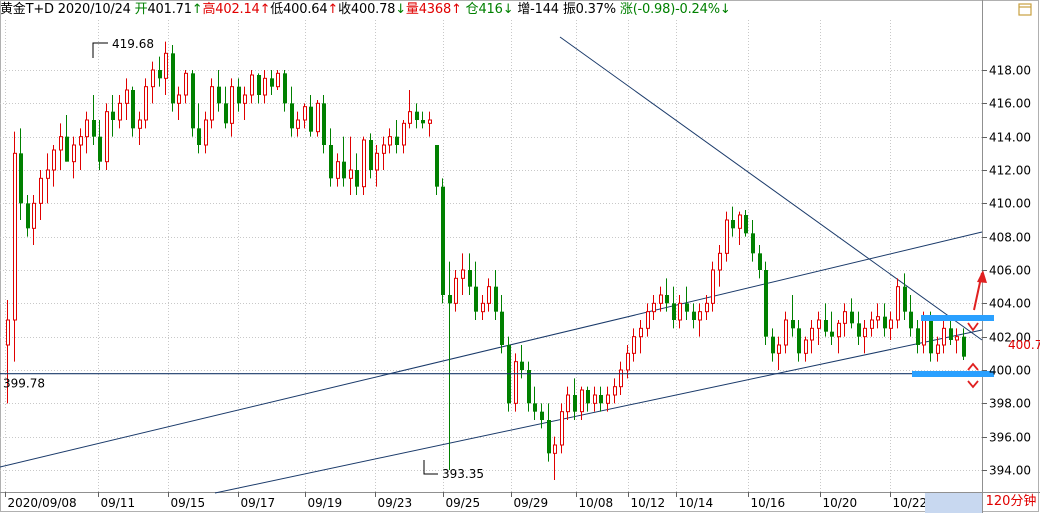 This screenshot has height=513, width=1040. I want to click on y-tick-label: 404.00, so click(1010, 304).